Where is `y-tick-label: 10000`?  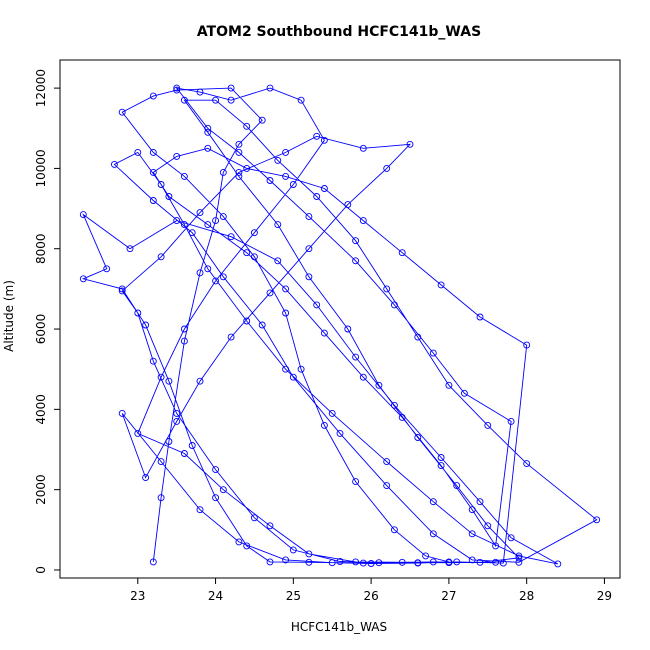 y-tick-label: 10000 is located at coordinates (41, 168).